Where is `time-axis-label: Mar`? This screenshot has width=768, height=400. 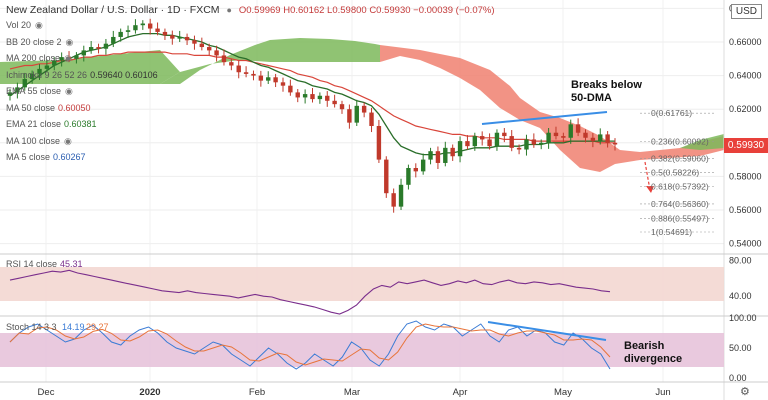 time-axis-label: Mar is located at coordinates (352, 392).